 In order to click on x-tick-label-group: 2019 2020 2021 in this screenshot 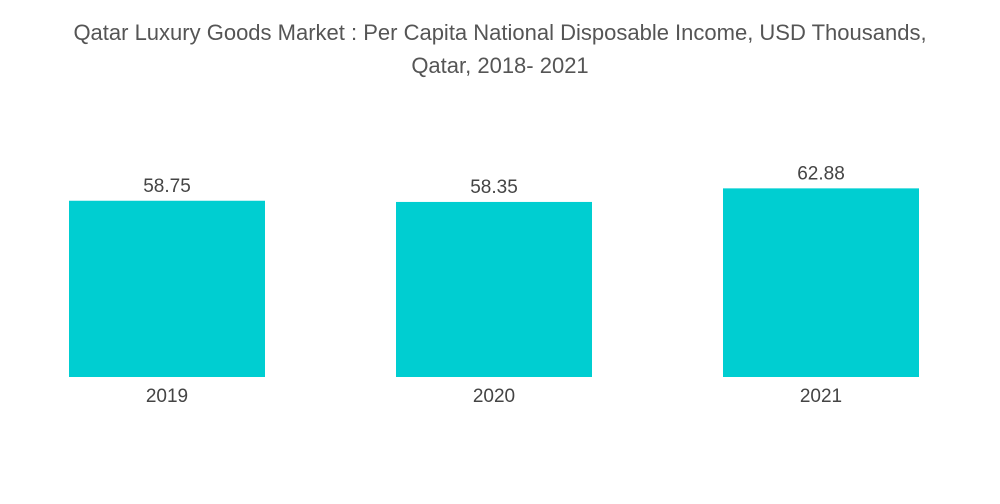, I will do `click(494, 396)`.